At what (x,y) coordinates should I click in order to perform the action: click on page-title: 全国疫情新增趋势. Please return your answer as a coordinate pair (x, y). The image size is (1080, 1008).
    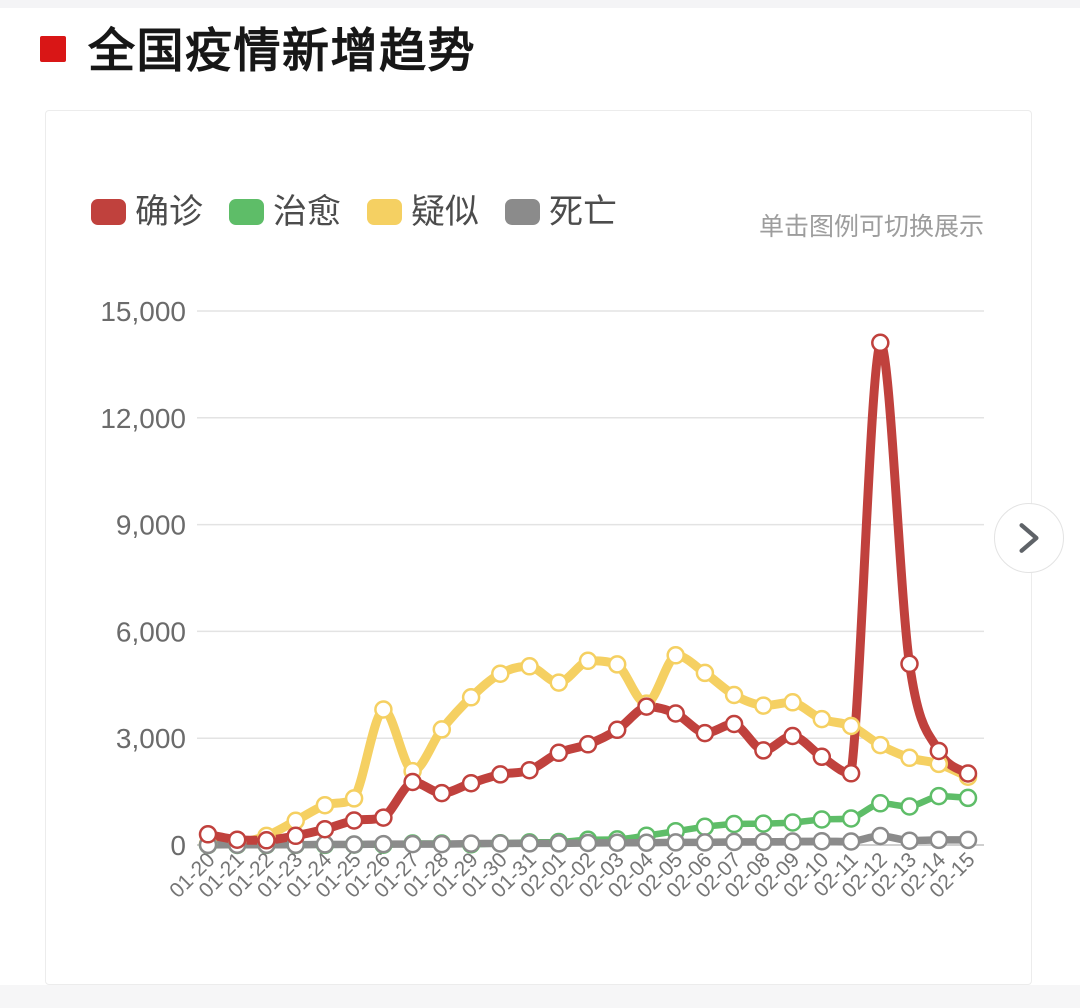
    Looking at the image, I should click on (282, 50).